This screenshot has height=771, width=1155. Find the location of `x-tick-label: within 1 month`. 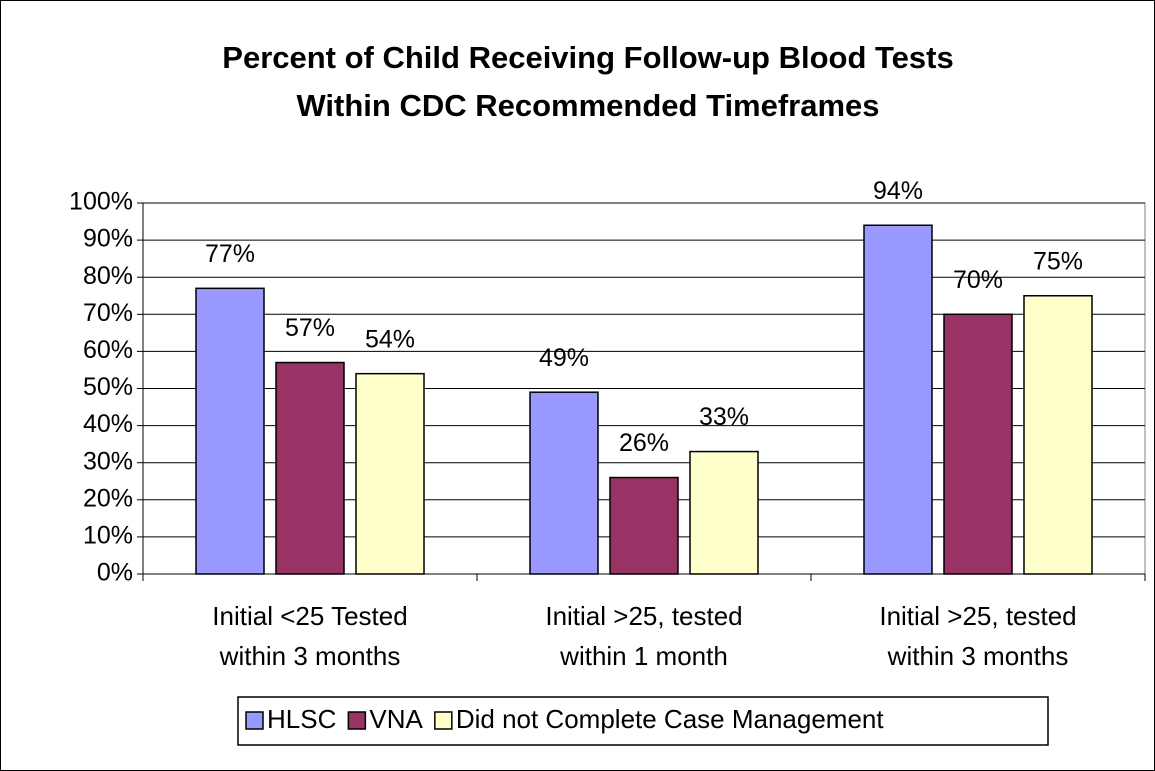

x-tick-label: within 1 month is located at coordinates (643, 656).